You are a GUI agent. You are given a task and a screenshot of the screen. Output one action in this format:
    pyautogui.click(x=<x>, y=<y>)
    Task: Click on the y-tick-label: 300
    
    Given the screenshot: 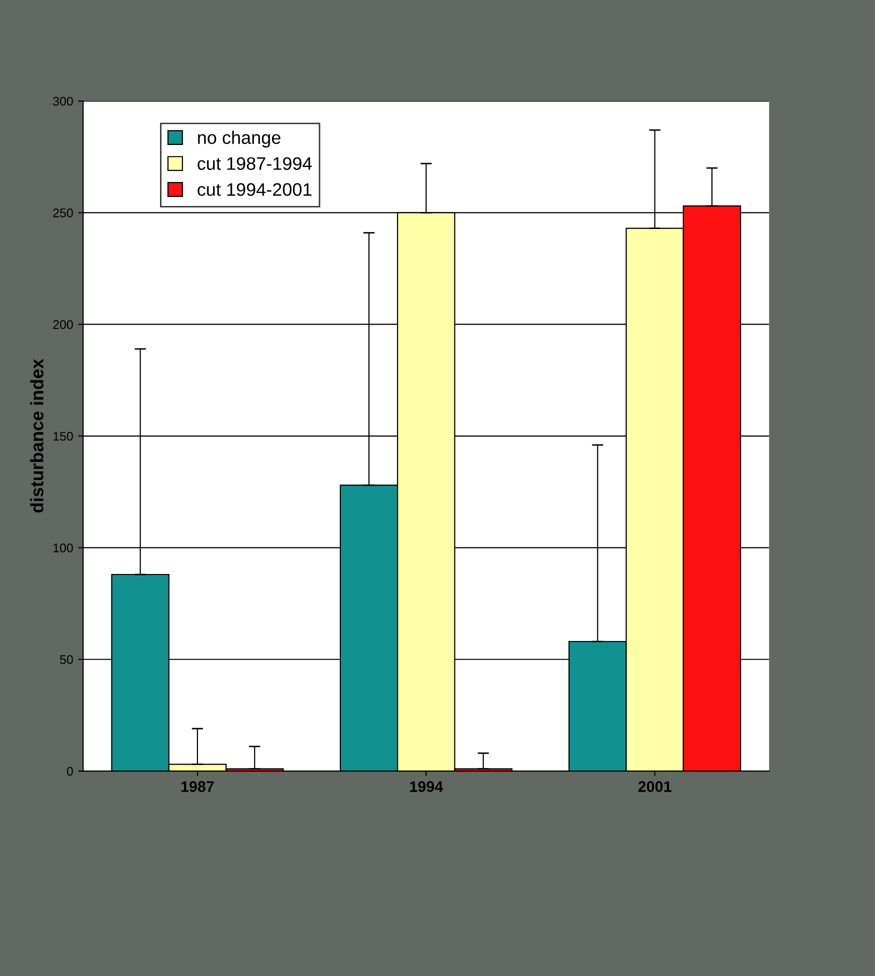 What is the action you would take?
    pyautogui.click(x=63, y=101)
    